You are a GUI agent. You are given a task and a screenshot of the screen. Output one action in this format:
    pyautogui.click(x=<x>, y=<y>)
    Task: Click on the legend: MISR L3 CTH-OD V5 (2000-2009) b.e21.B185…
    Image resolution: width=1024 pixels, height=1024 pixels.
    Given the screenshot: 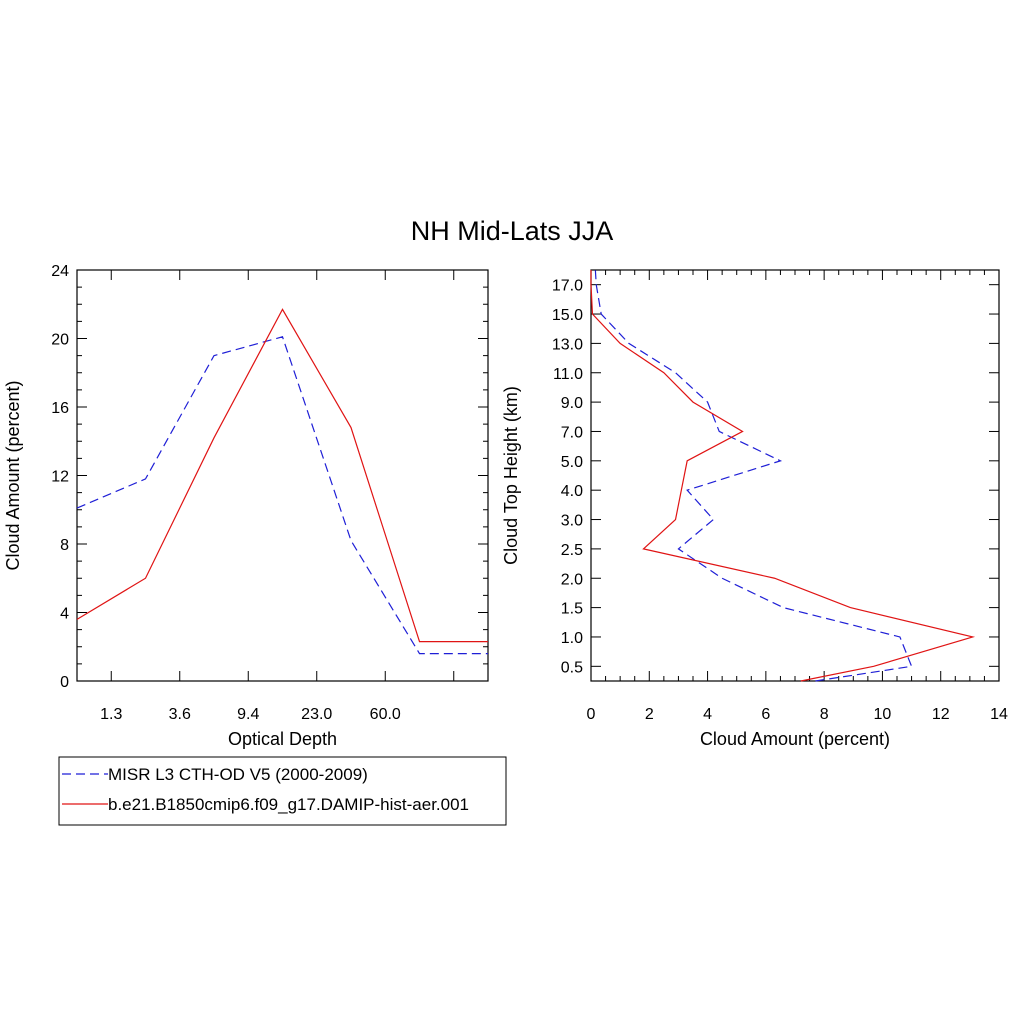 What is the action you would take?
    pyautogui.click(x=282, y=791)
    